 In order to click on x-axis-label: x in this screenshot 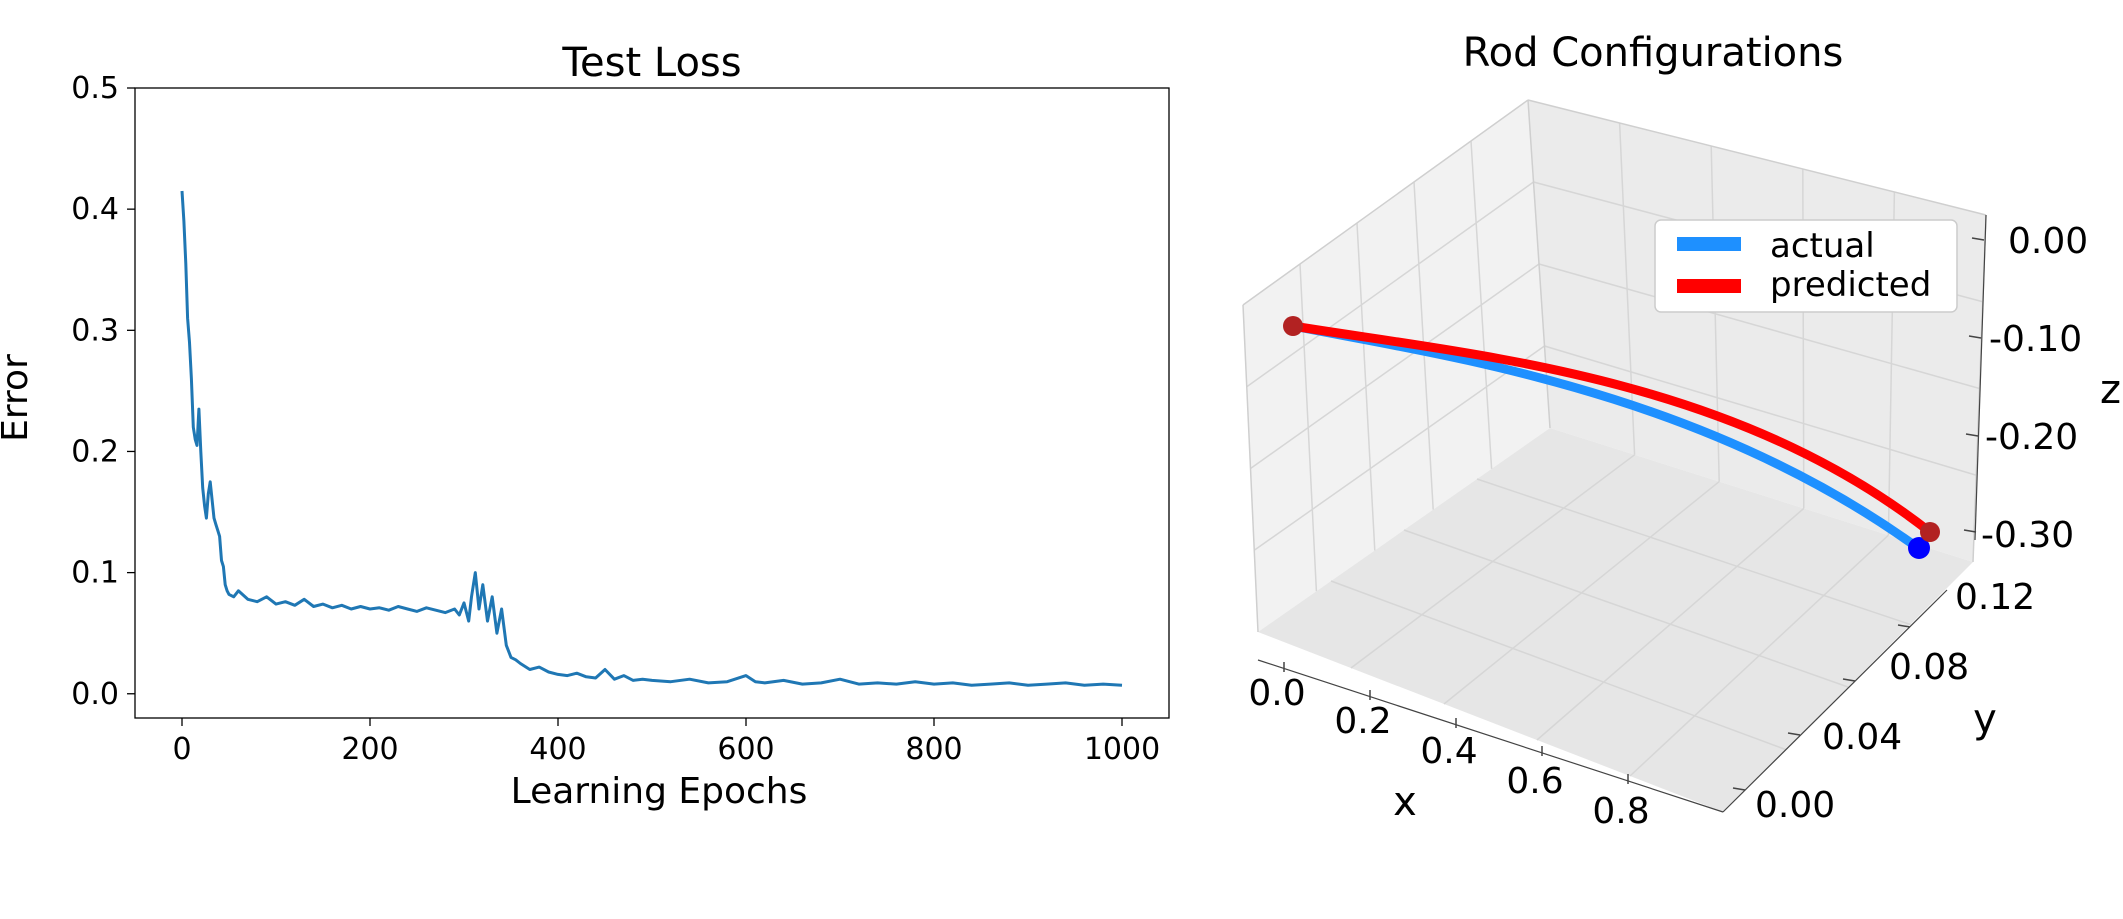, I will do `click(1405, 802)`.